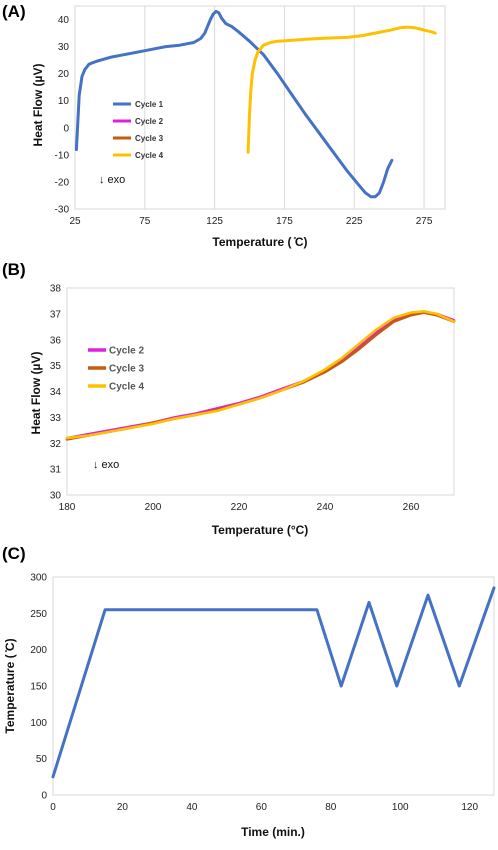 Image resolution: width=498 pixels, height=850 pixels. Describe the element at coordinates (106, 465) in the screenshot. I see `exo-annotation-b: ↓ exo` at that location.